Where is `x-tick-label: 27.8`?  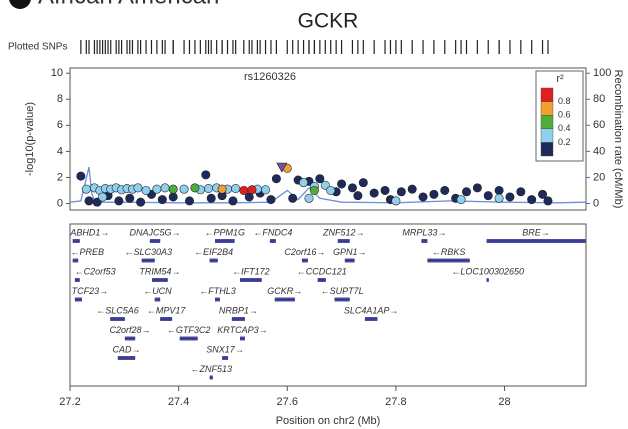 x-tick-label: 27.8 is located at coordinates (395, 402).